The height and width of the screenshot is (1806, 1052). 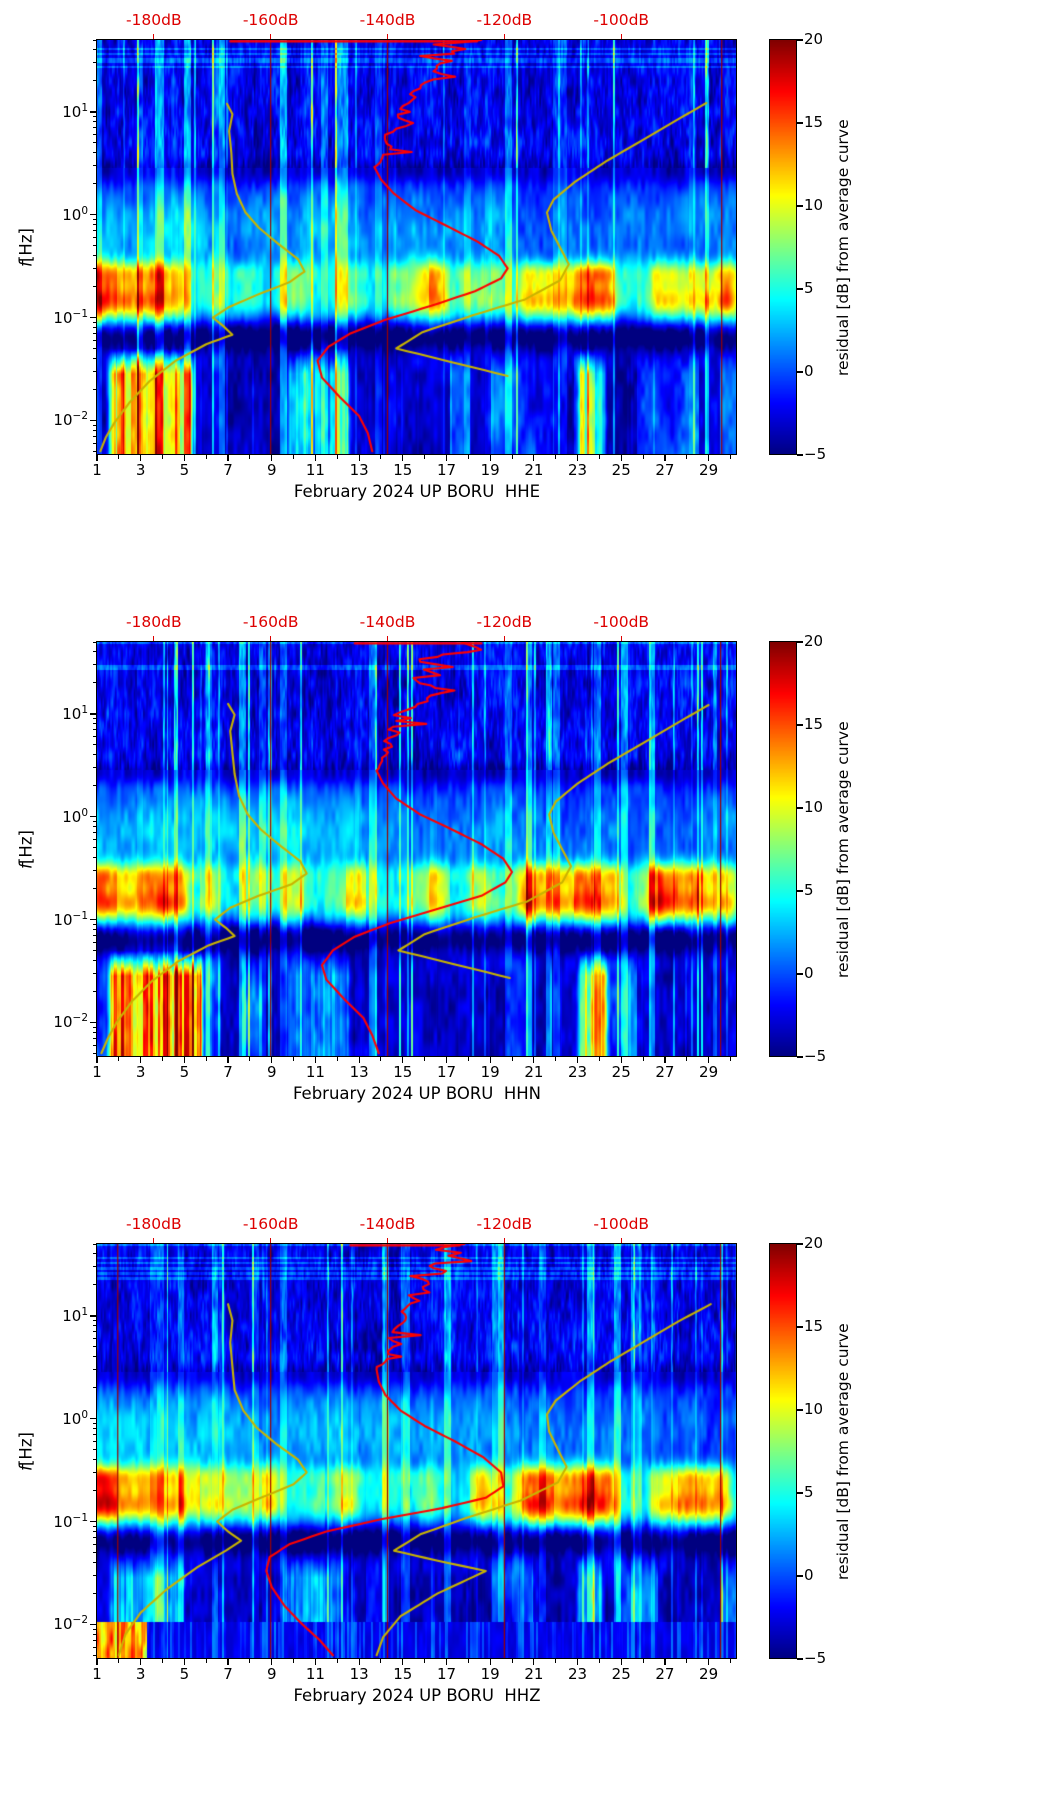 What do you see at coordinates (184, 1072) in the screenshot?
I see `x-tick-label: 5` at bounding box center [184, 1072].